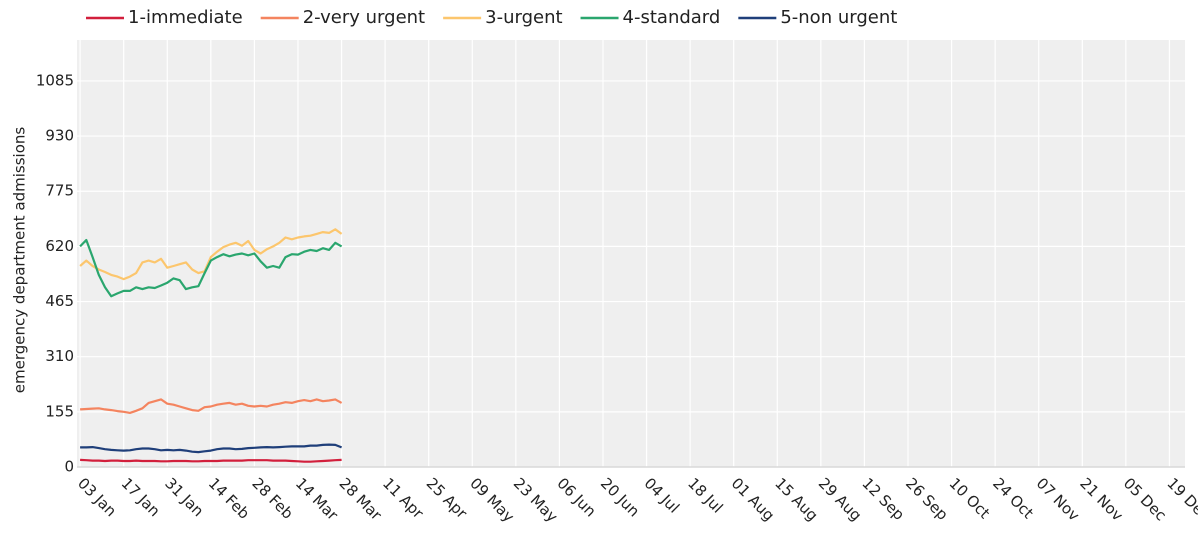  What do you see at coordinates (753, 499) in the screenshot?
I see `x-tick-label: 01 Aug` at bounding box center [753, 499].